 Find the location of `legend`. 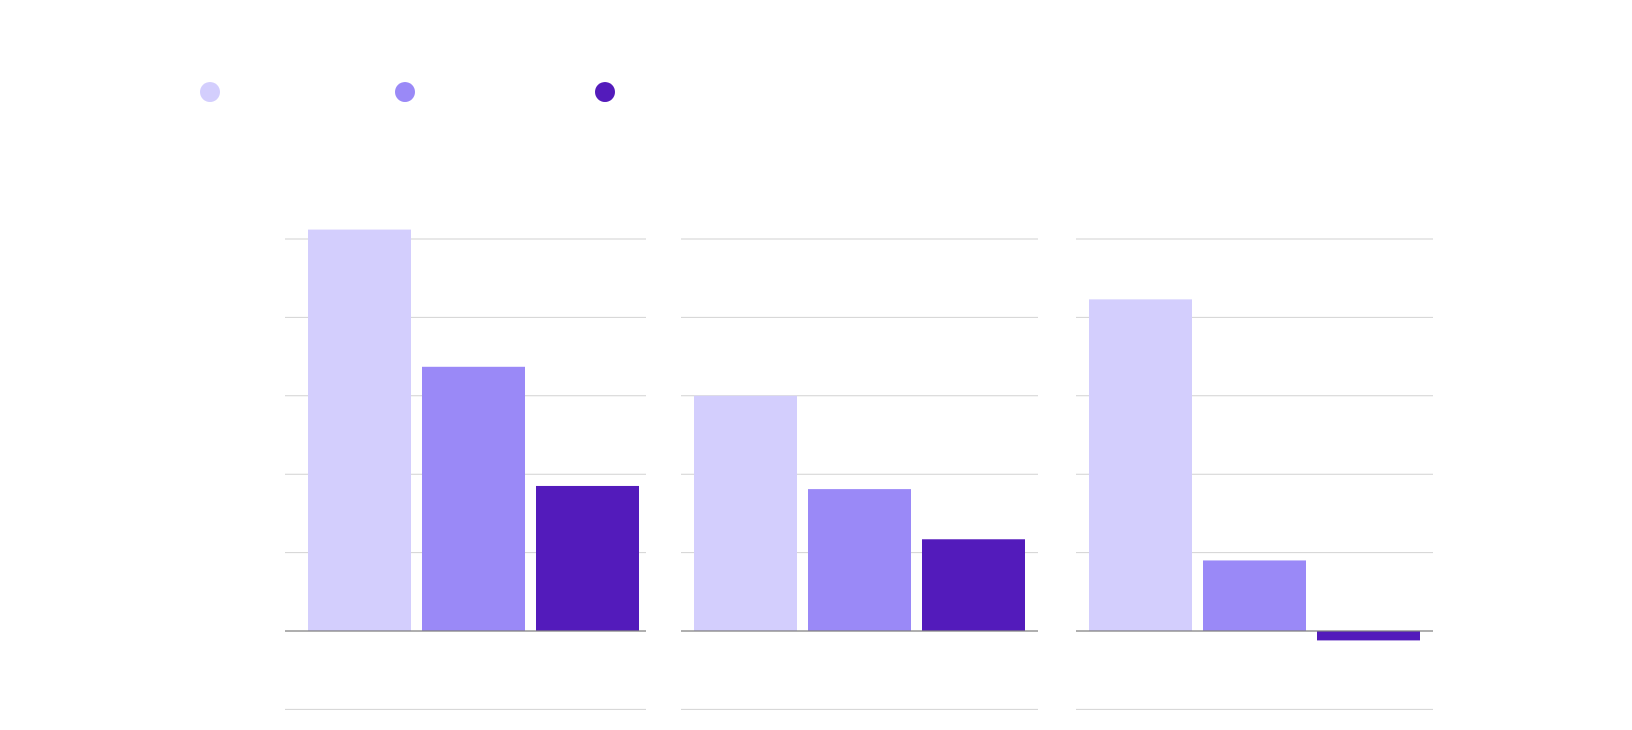

legend is located at coordinates (407, 92).